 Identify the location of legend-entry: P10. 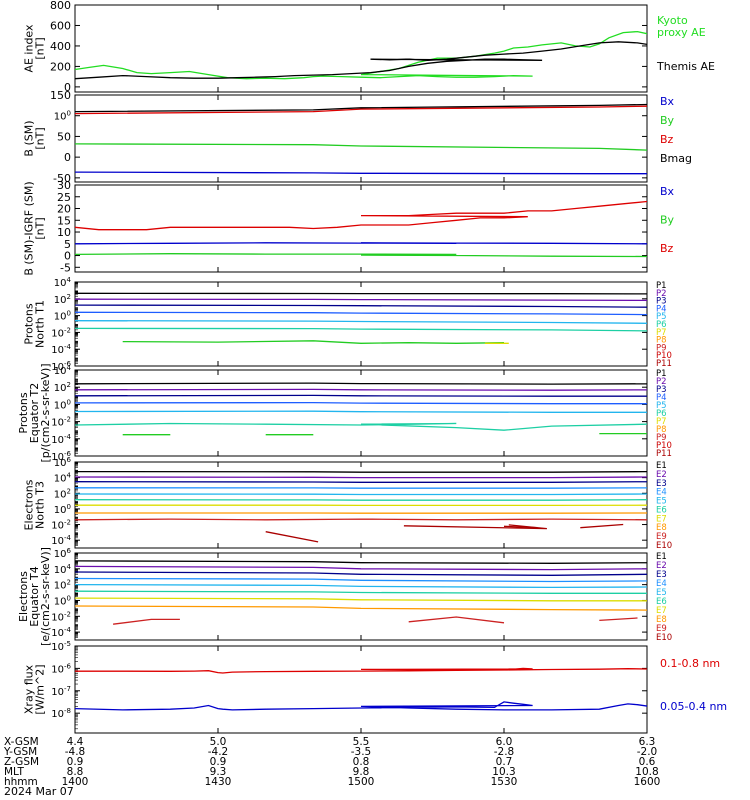
(664, 356).